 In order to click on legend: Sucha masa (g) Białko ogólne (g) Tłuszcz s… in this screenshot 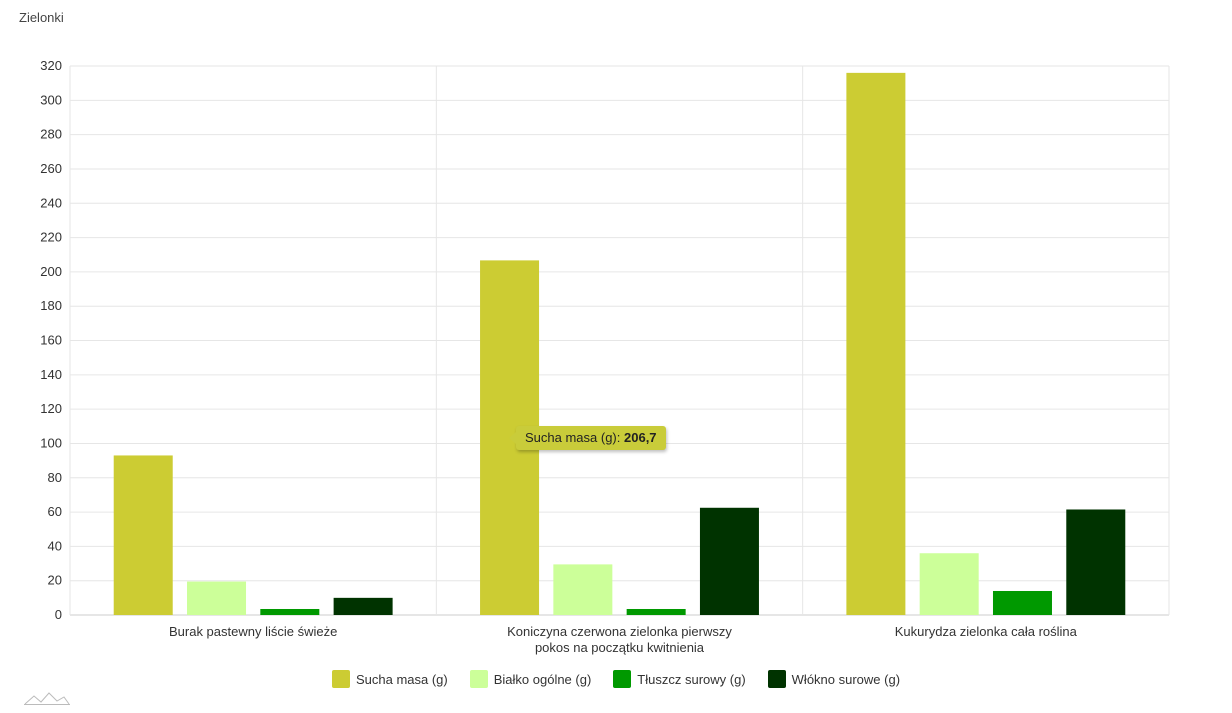, I will do `click(616, 679)`.